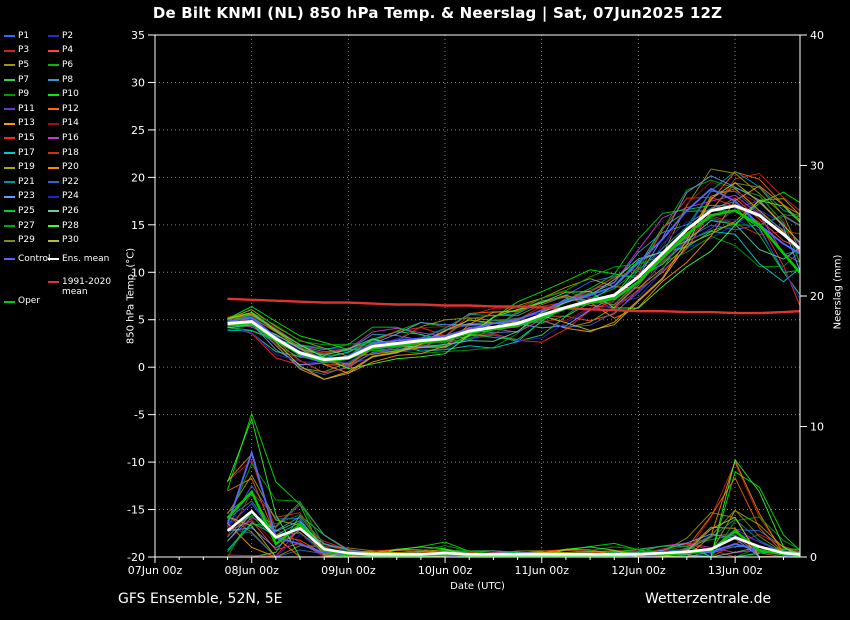 This screenshot has height=620, width=850. I want to click on legend-item-P15: P15, so click(19, 138).